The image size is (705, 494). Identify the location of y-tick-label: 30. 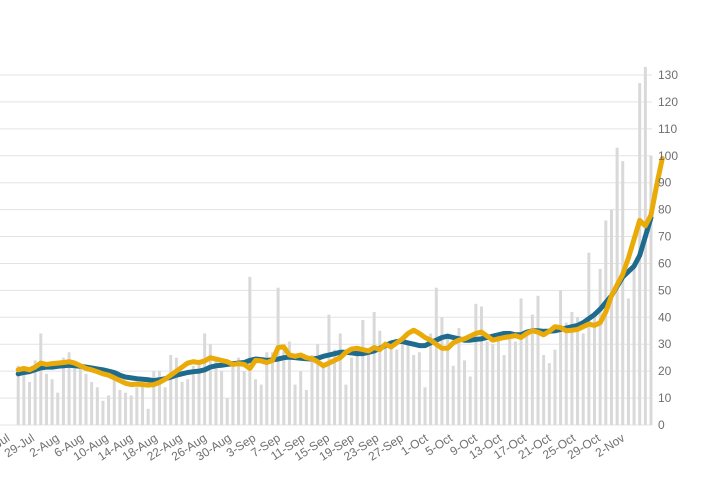
(665, 344).